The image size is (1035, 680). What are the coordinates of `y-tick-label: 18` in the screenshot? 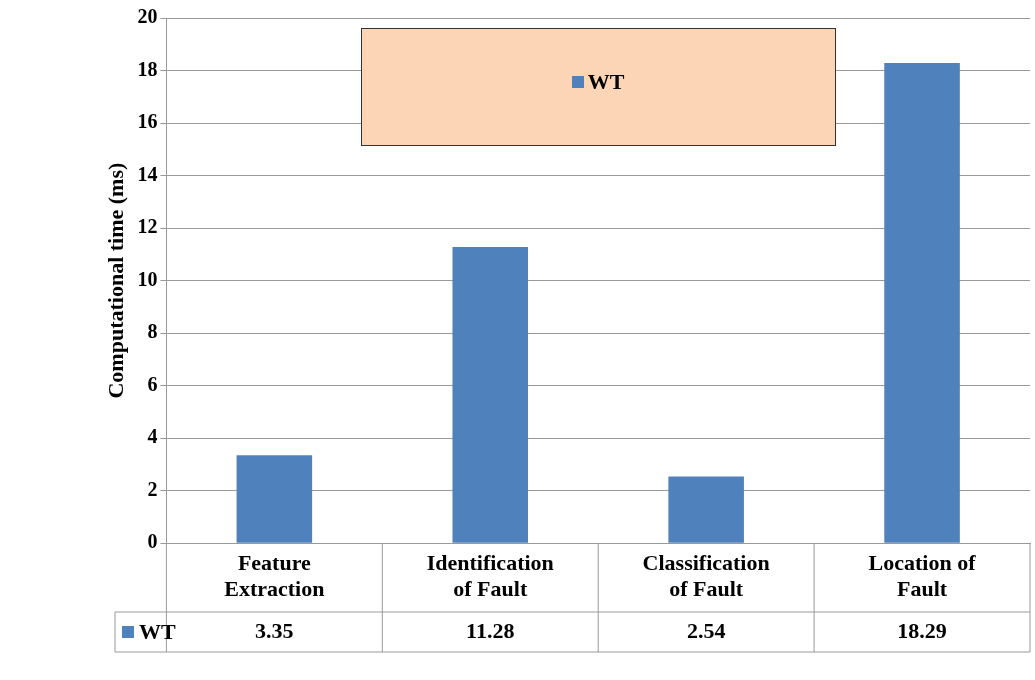 It's located at (147, 68).